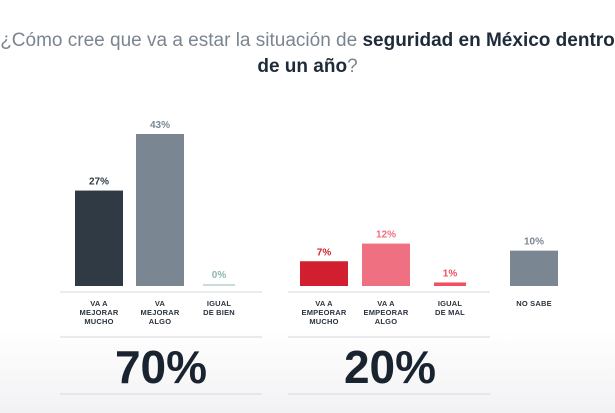 This screenshot has width=615, height=413. What do you see at coordinates (99, 312) in the screenshot?
I see `category-label-1-line-2: MEJORAR` at bounding box center [99, 312].